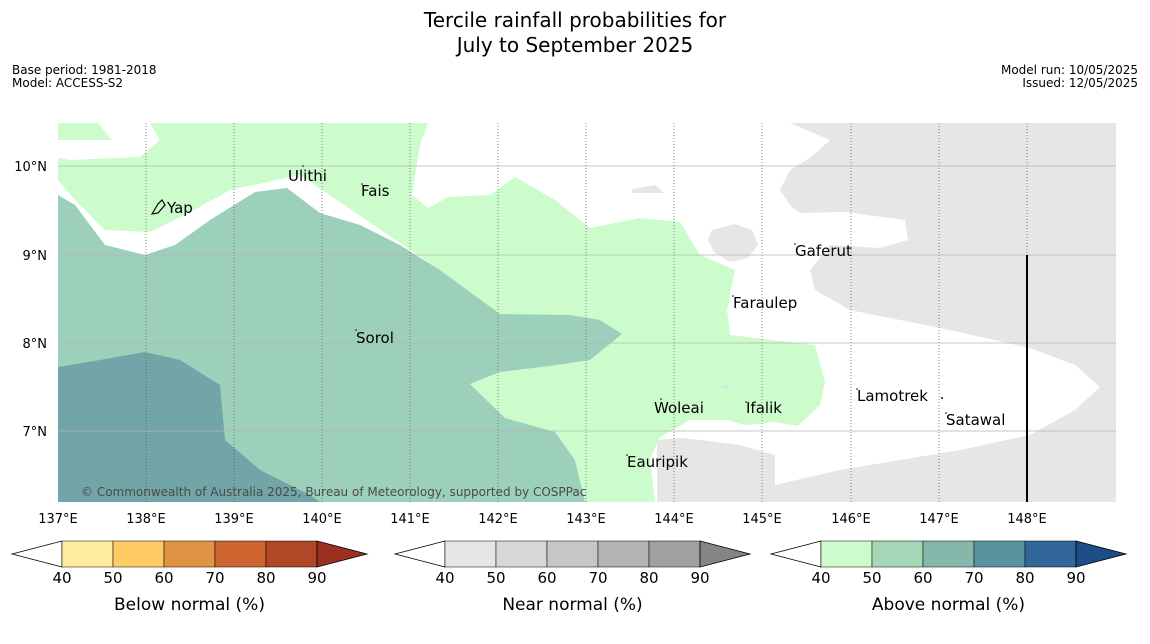 The image size is (1150, 644). I want to click on colorbar-title: Above normal (%), so click(948, 605).